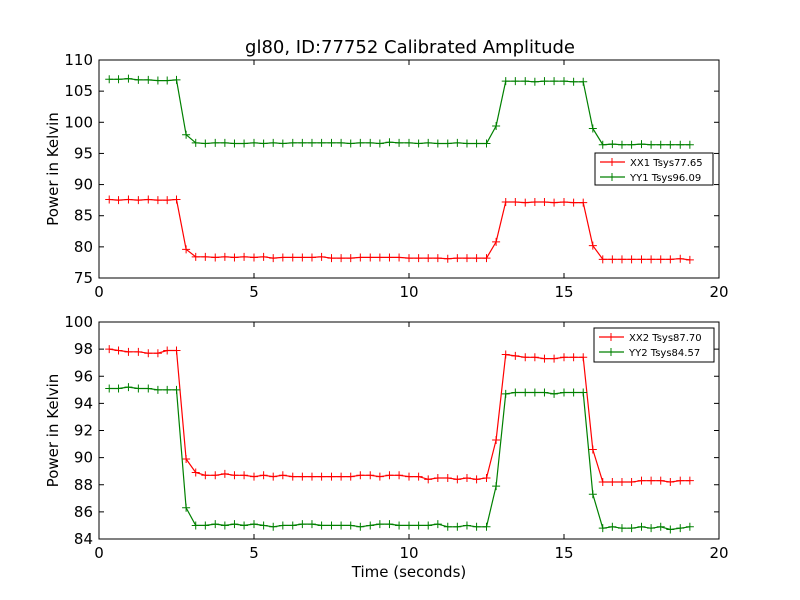  What do you see at coordinates (563, 553) in the screenshot?
I see `x-tick-label: 15` at bounding box center [563, 553].